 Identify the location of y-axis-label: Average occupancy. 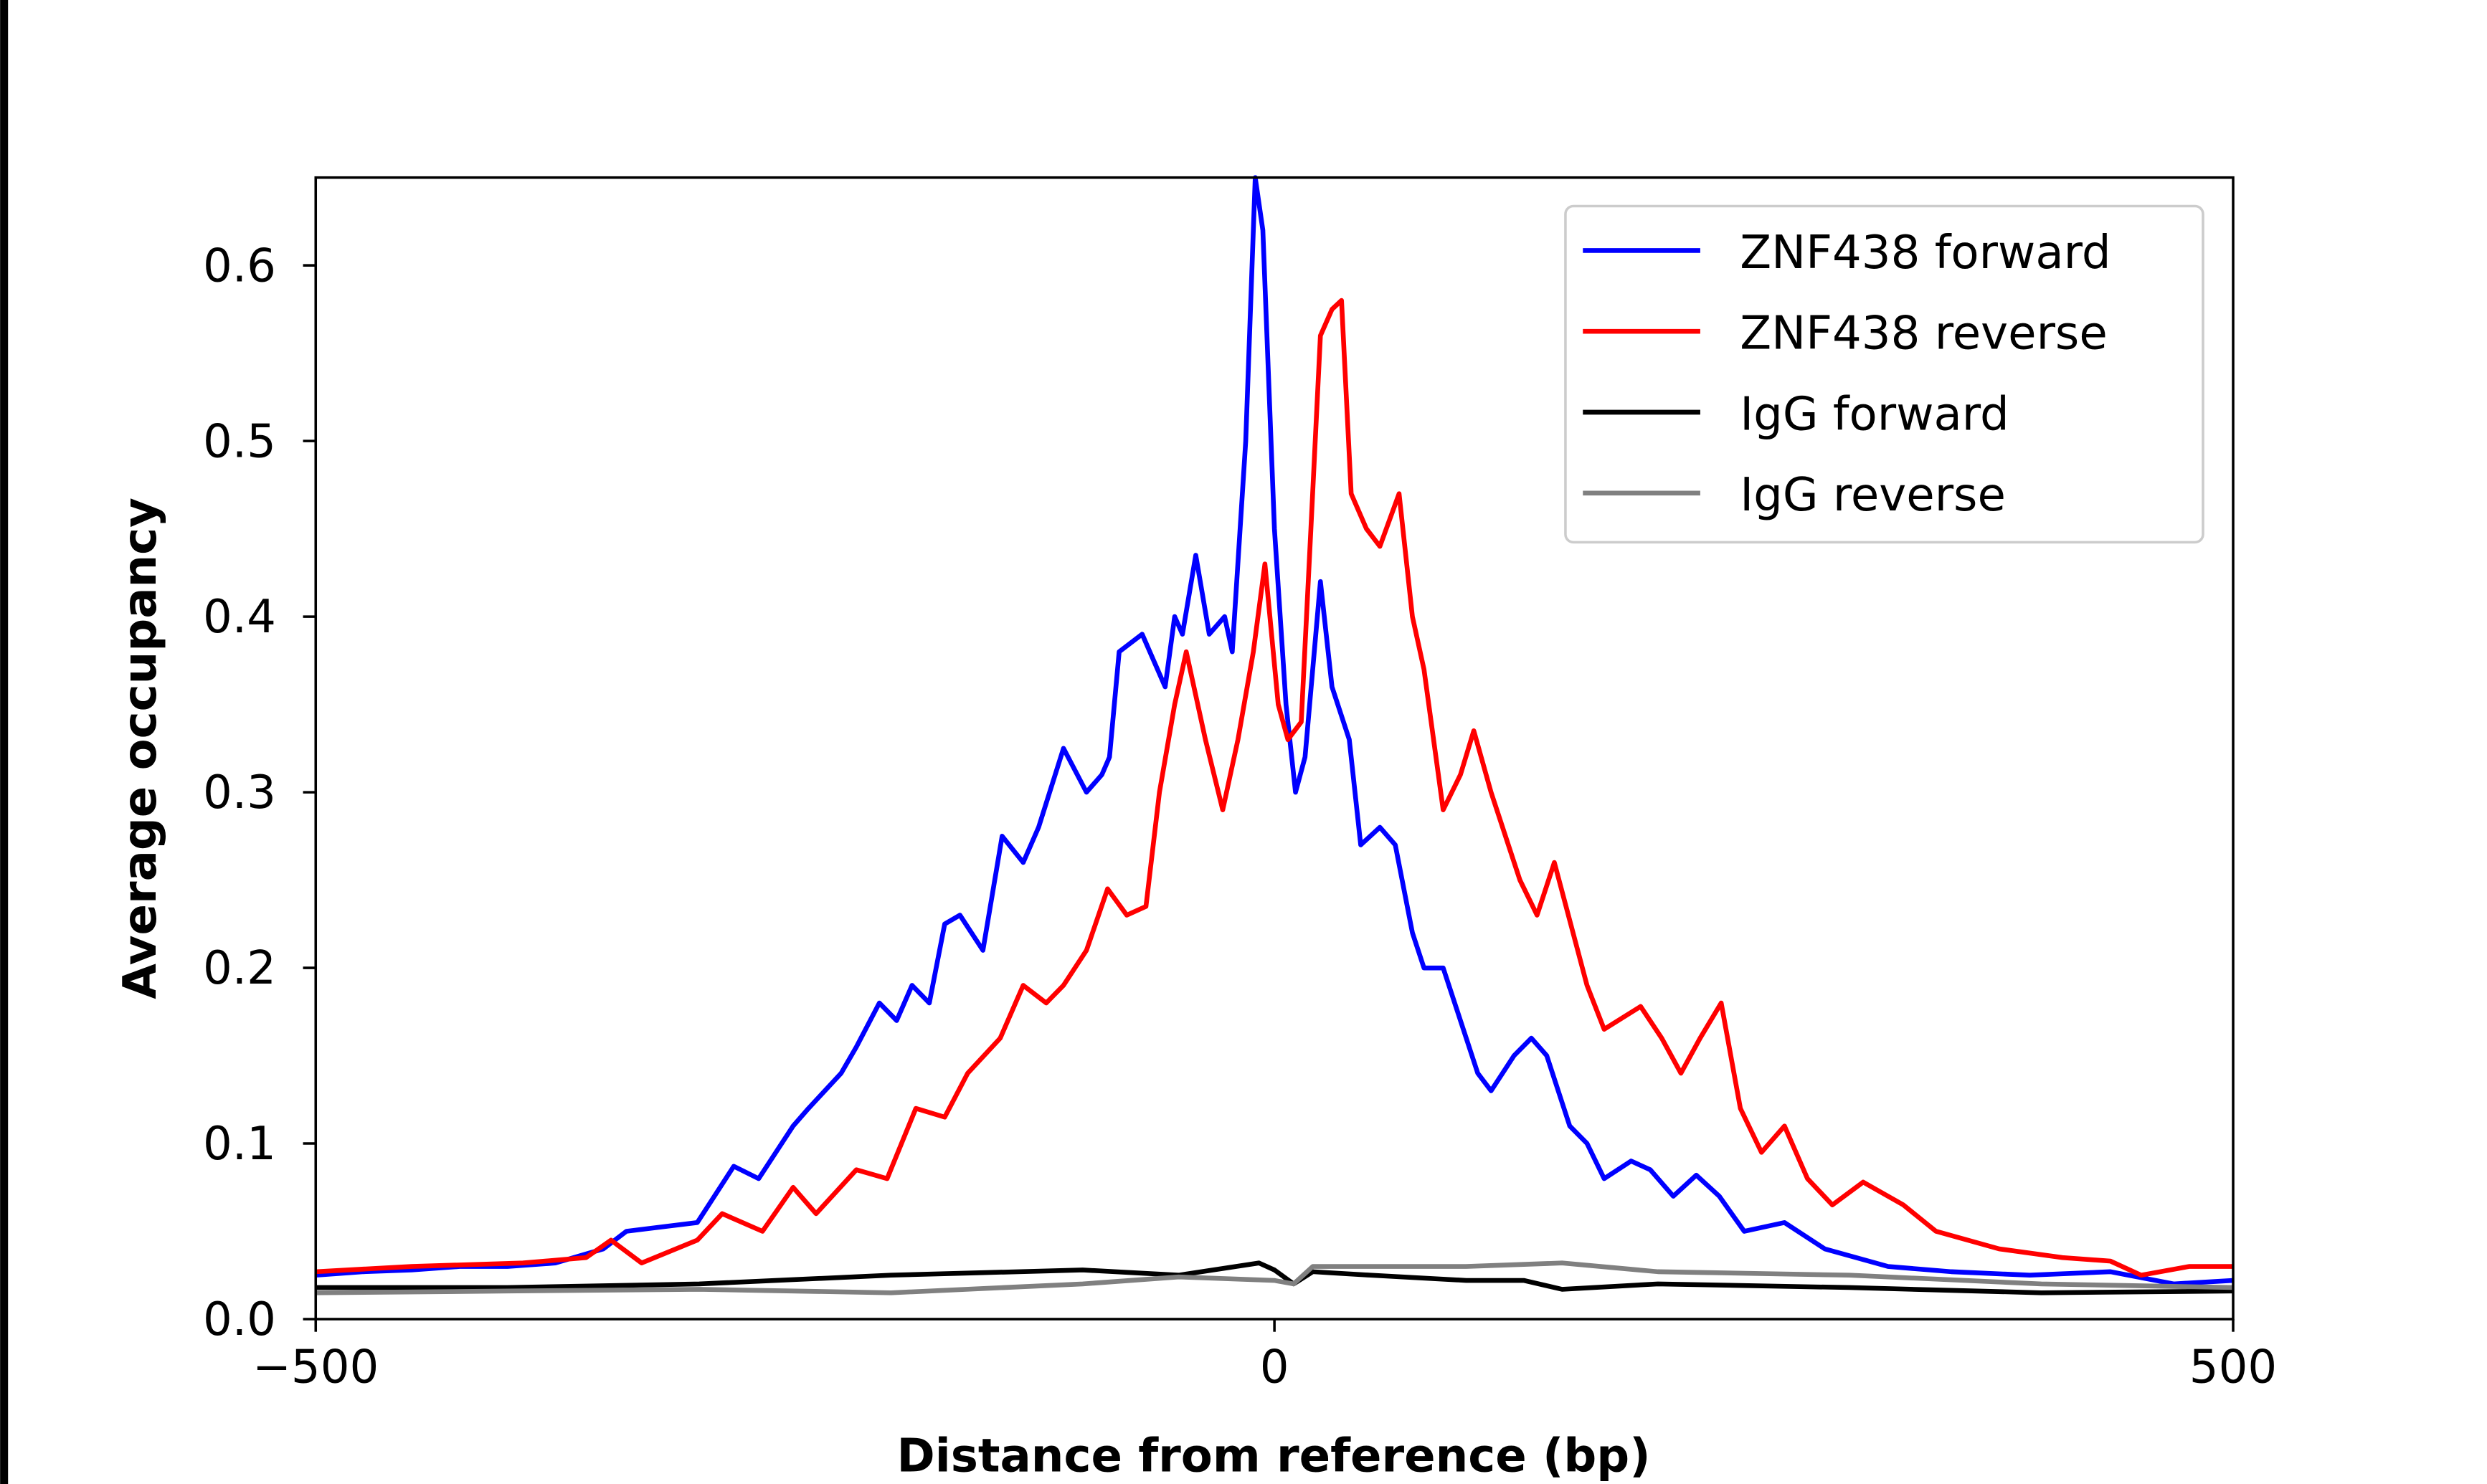
(140, 749).